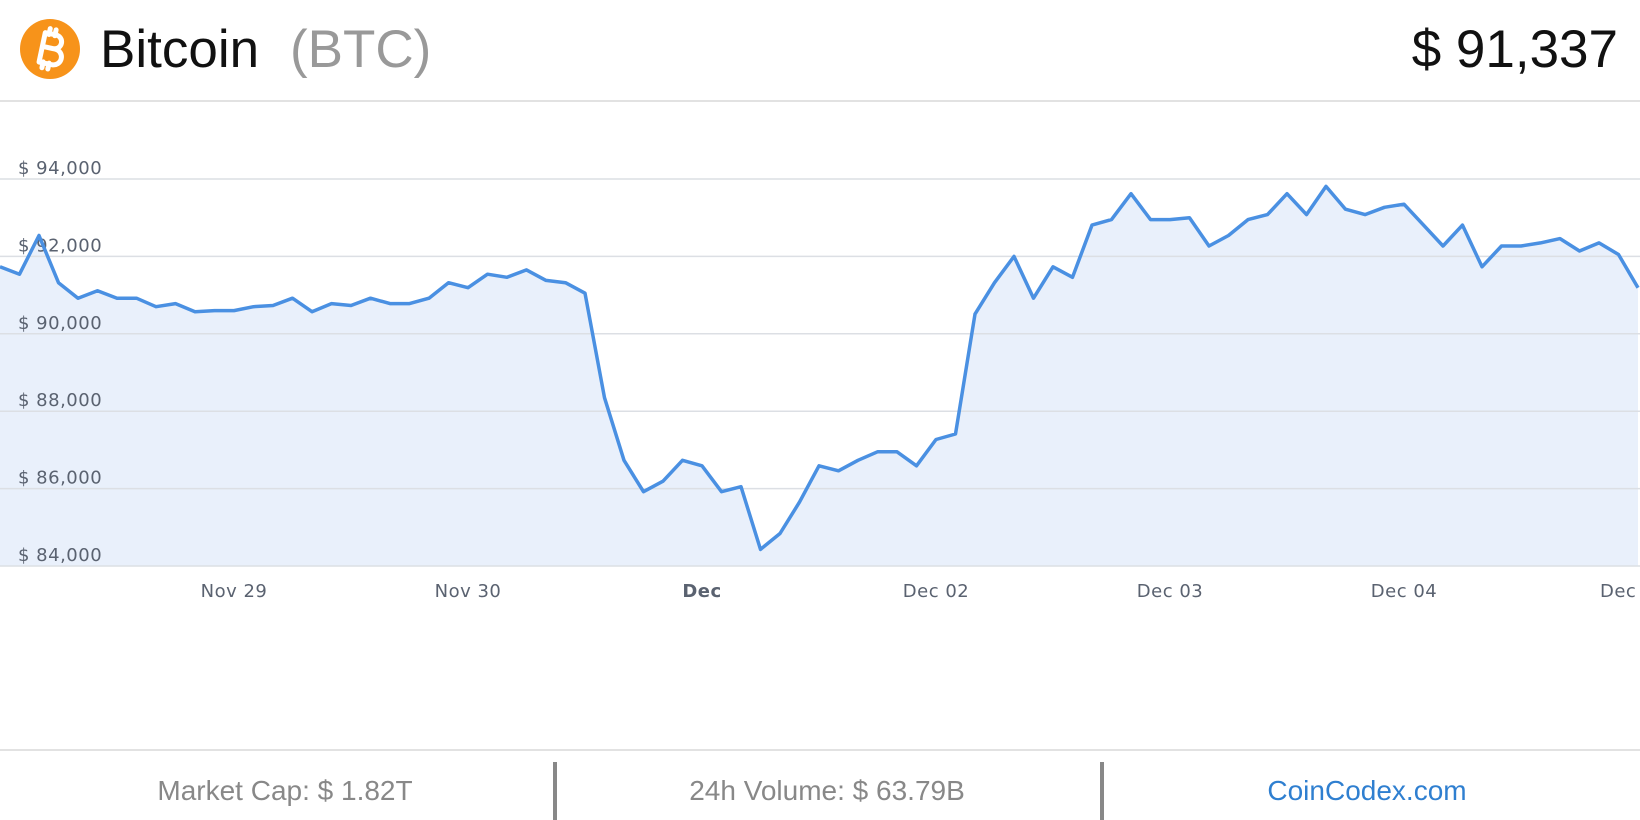 This screenshot has height=820, width=1640. I want to click on x-tick-label: Nov 30, so click(468, 591).